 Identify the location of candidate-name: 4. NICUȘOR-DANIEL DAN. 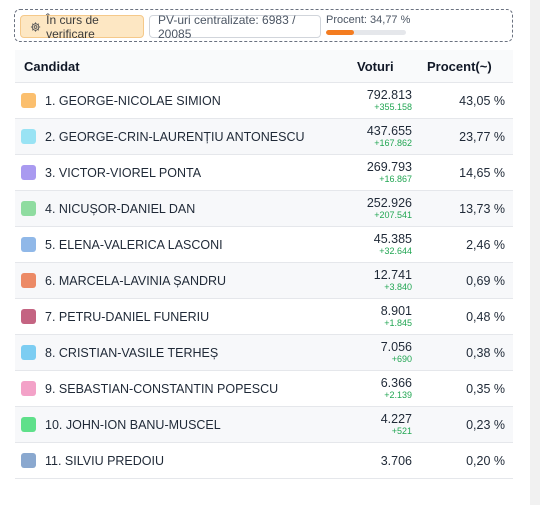
(120, 209).